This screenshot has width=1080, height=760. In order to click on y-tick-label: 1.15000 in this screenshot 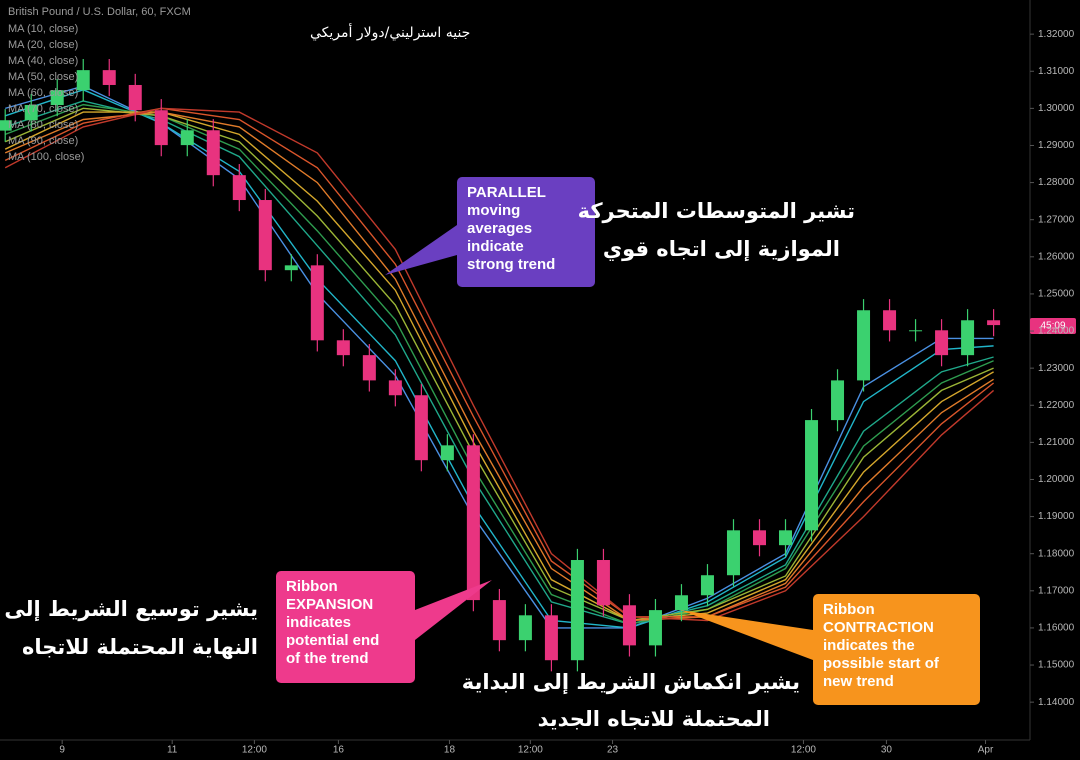, I will do `click(1056, 665)`.